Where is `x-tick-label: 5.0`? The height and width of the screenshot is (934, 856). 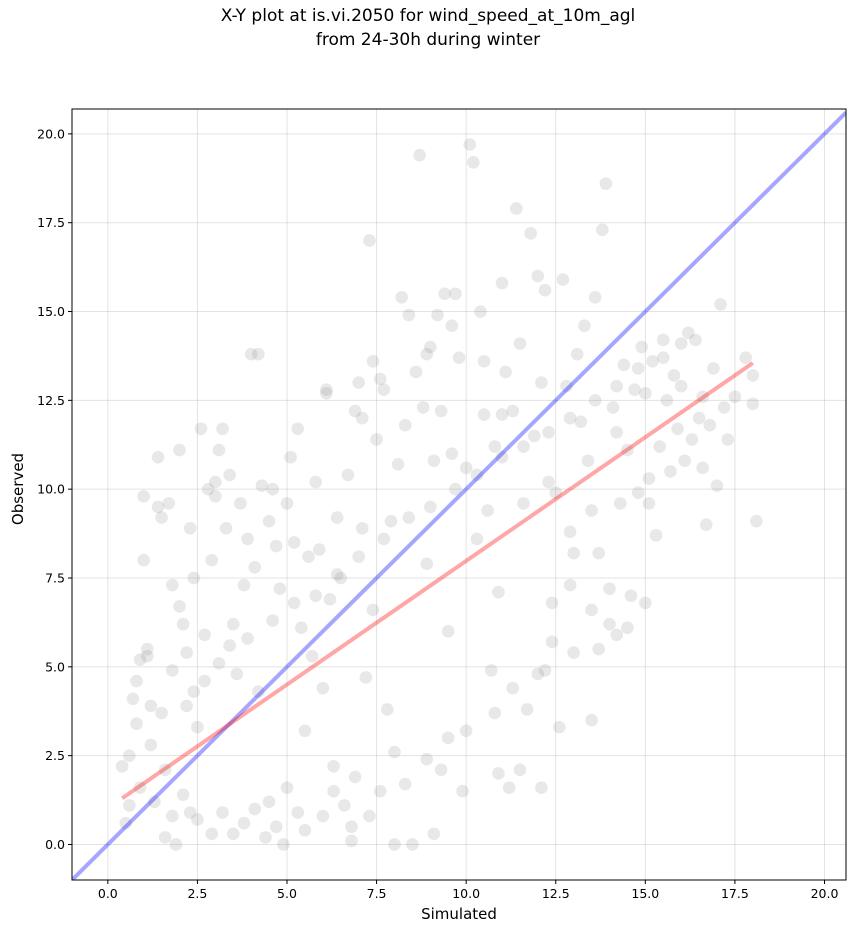
x-tick-label: 5.0 is located at coordinates (287, 893).